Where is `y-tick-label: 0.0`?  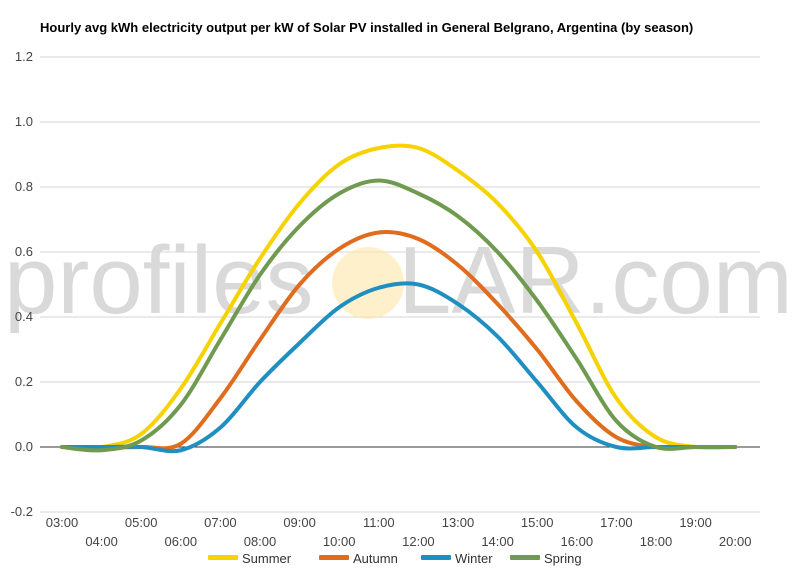
y-tick-label: 0.0 is located at coordinates (24, 446).